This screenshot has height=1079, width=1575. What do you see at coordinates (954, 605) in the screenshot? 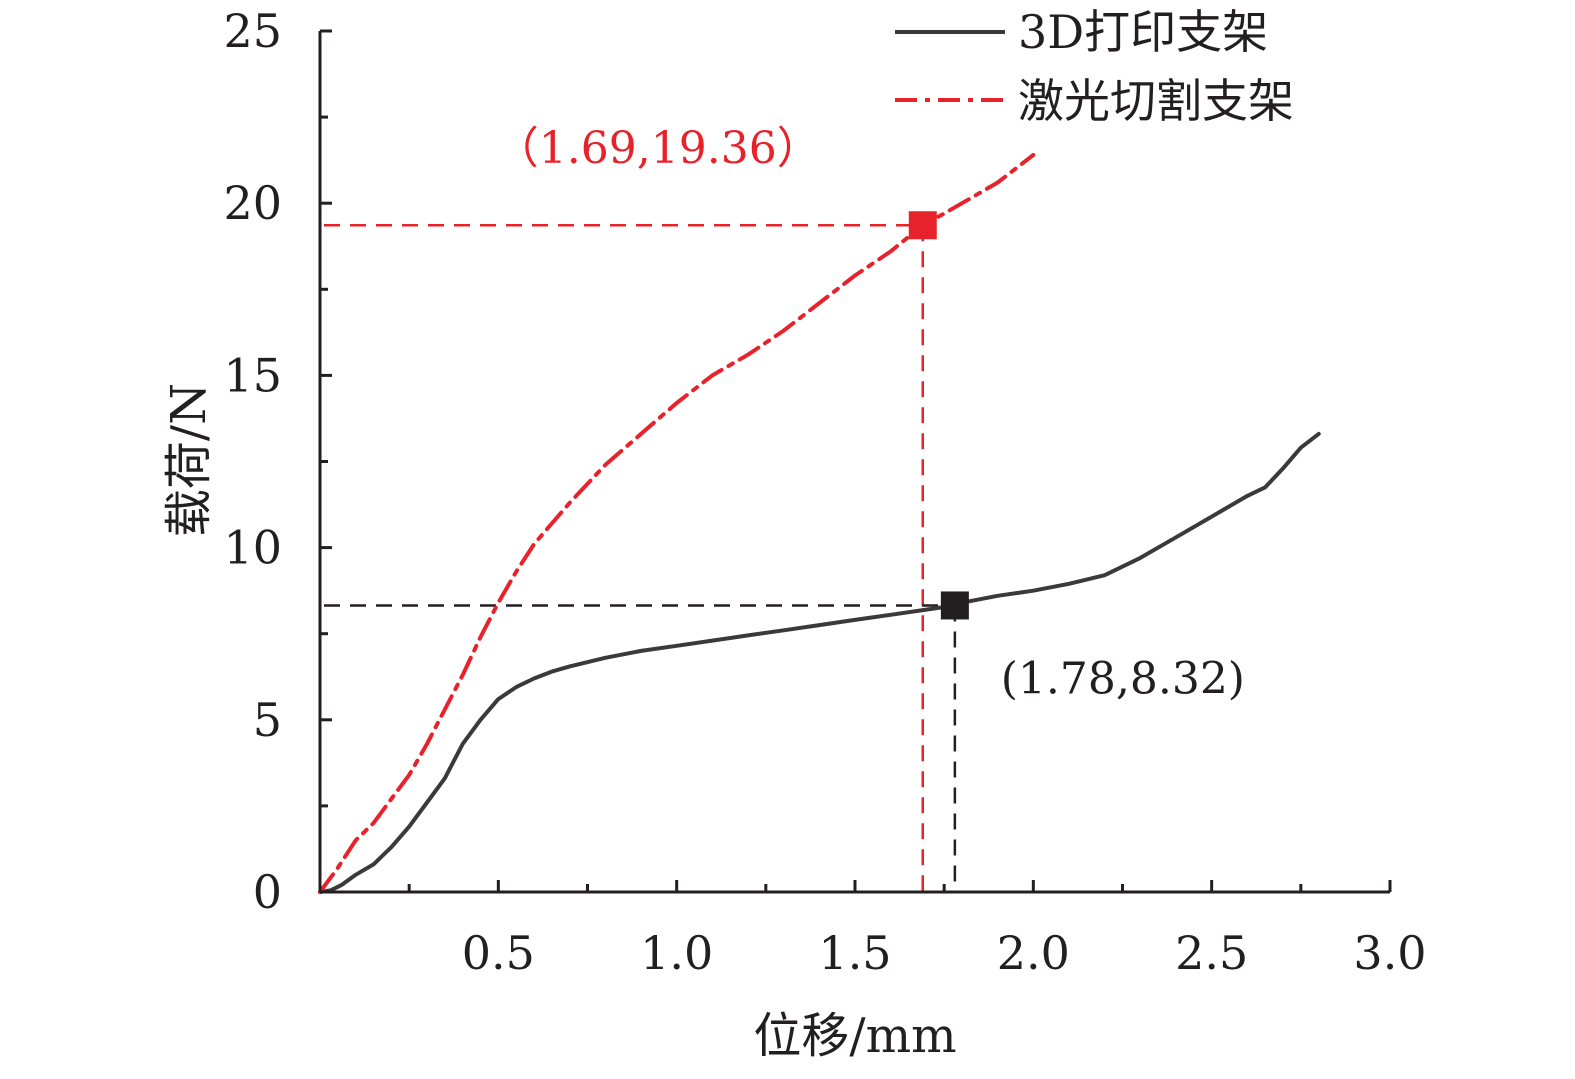
I see `marker-3d-printed` at bounding box center [954, 605].